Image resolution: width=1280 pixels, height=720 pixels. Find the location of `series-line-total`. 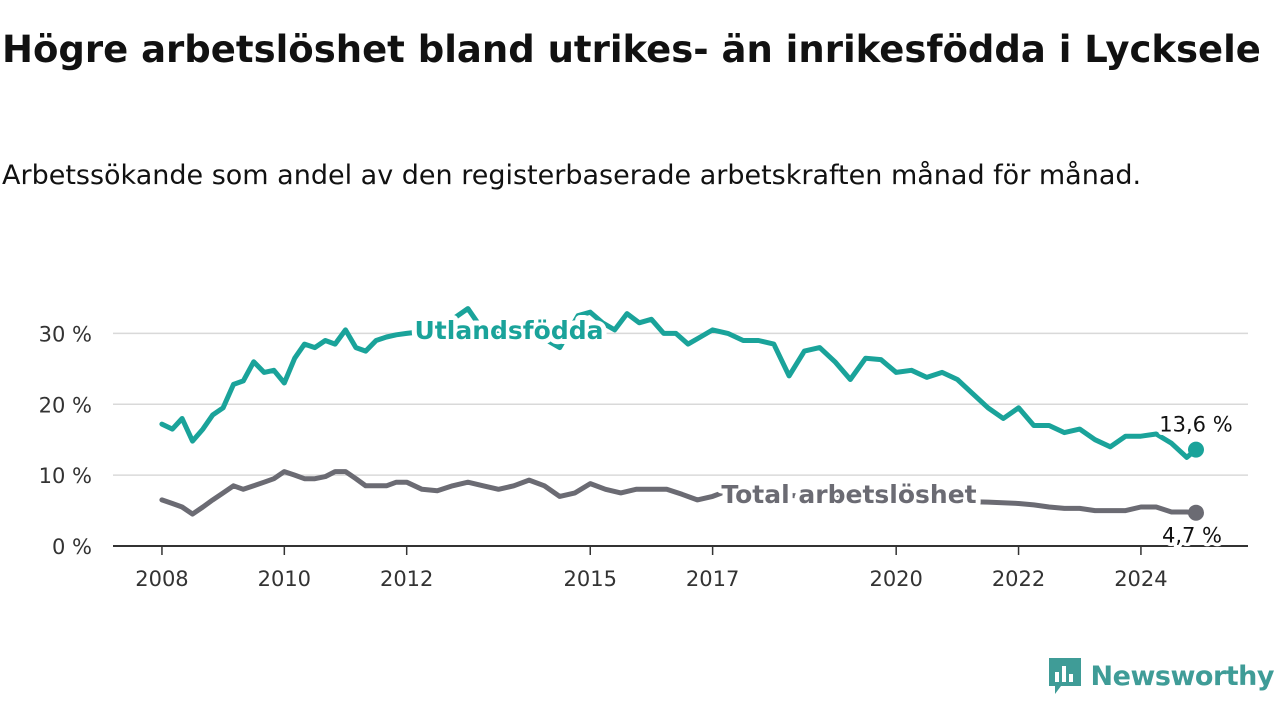

series-line-total is located at coordinates (679, 493).